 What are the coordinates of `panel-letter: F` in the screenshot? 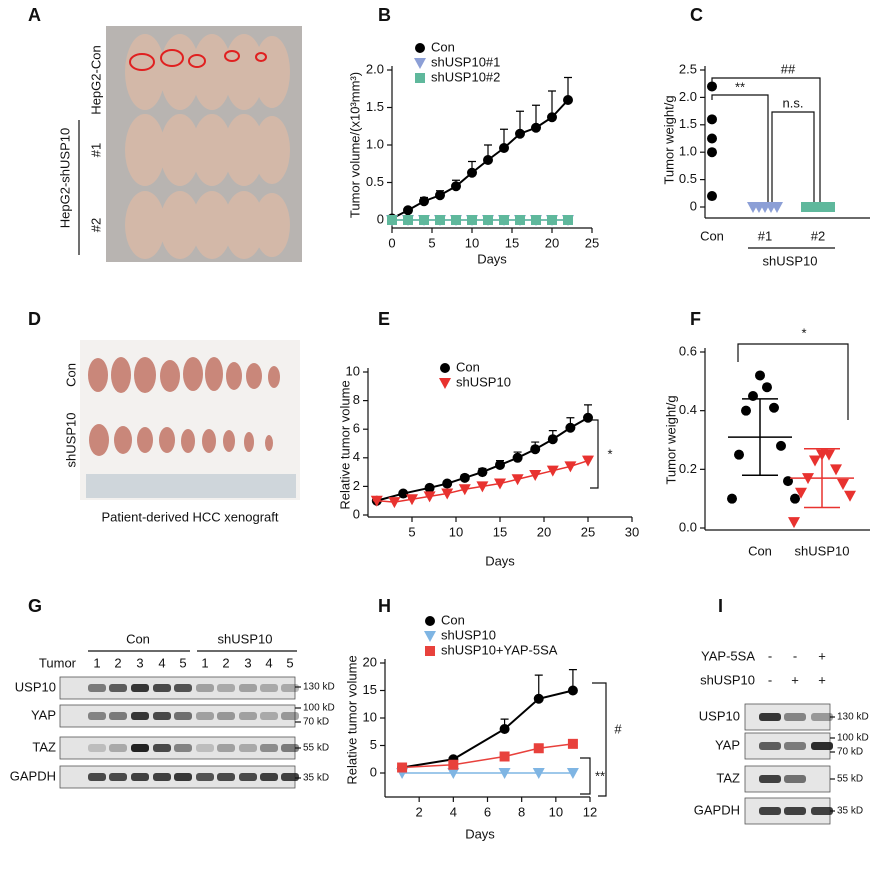 It's located at (695, 319).